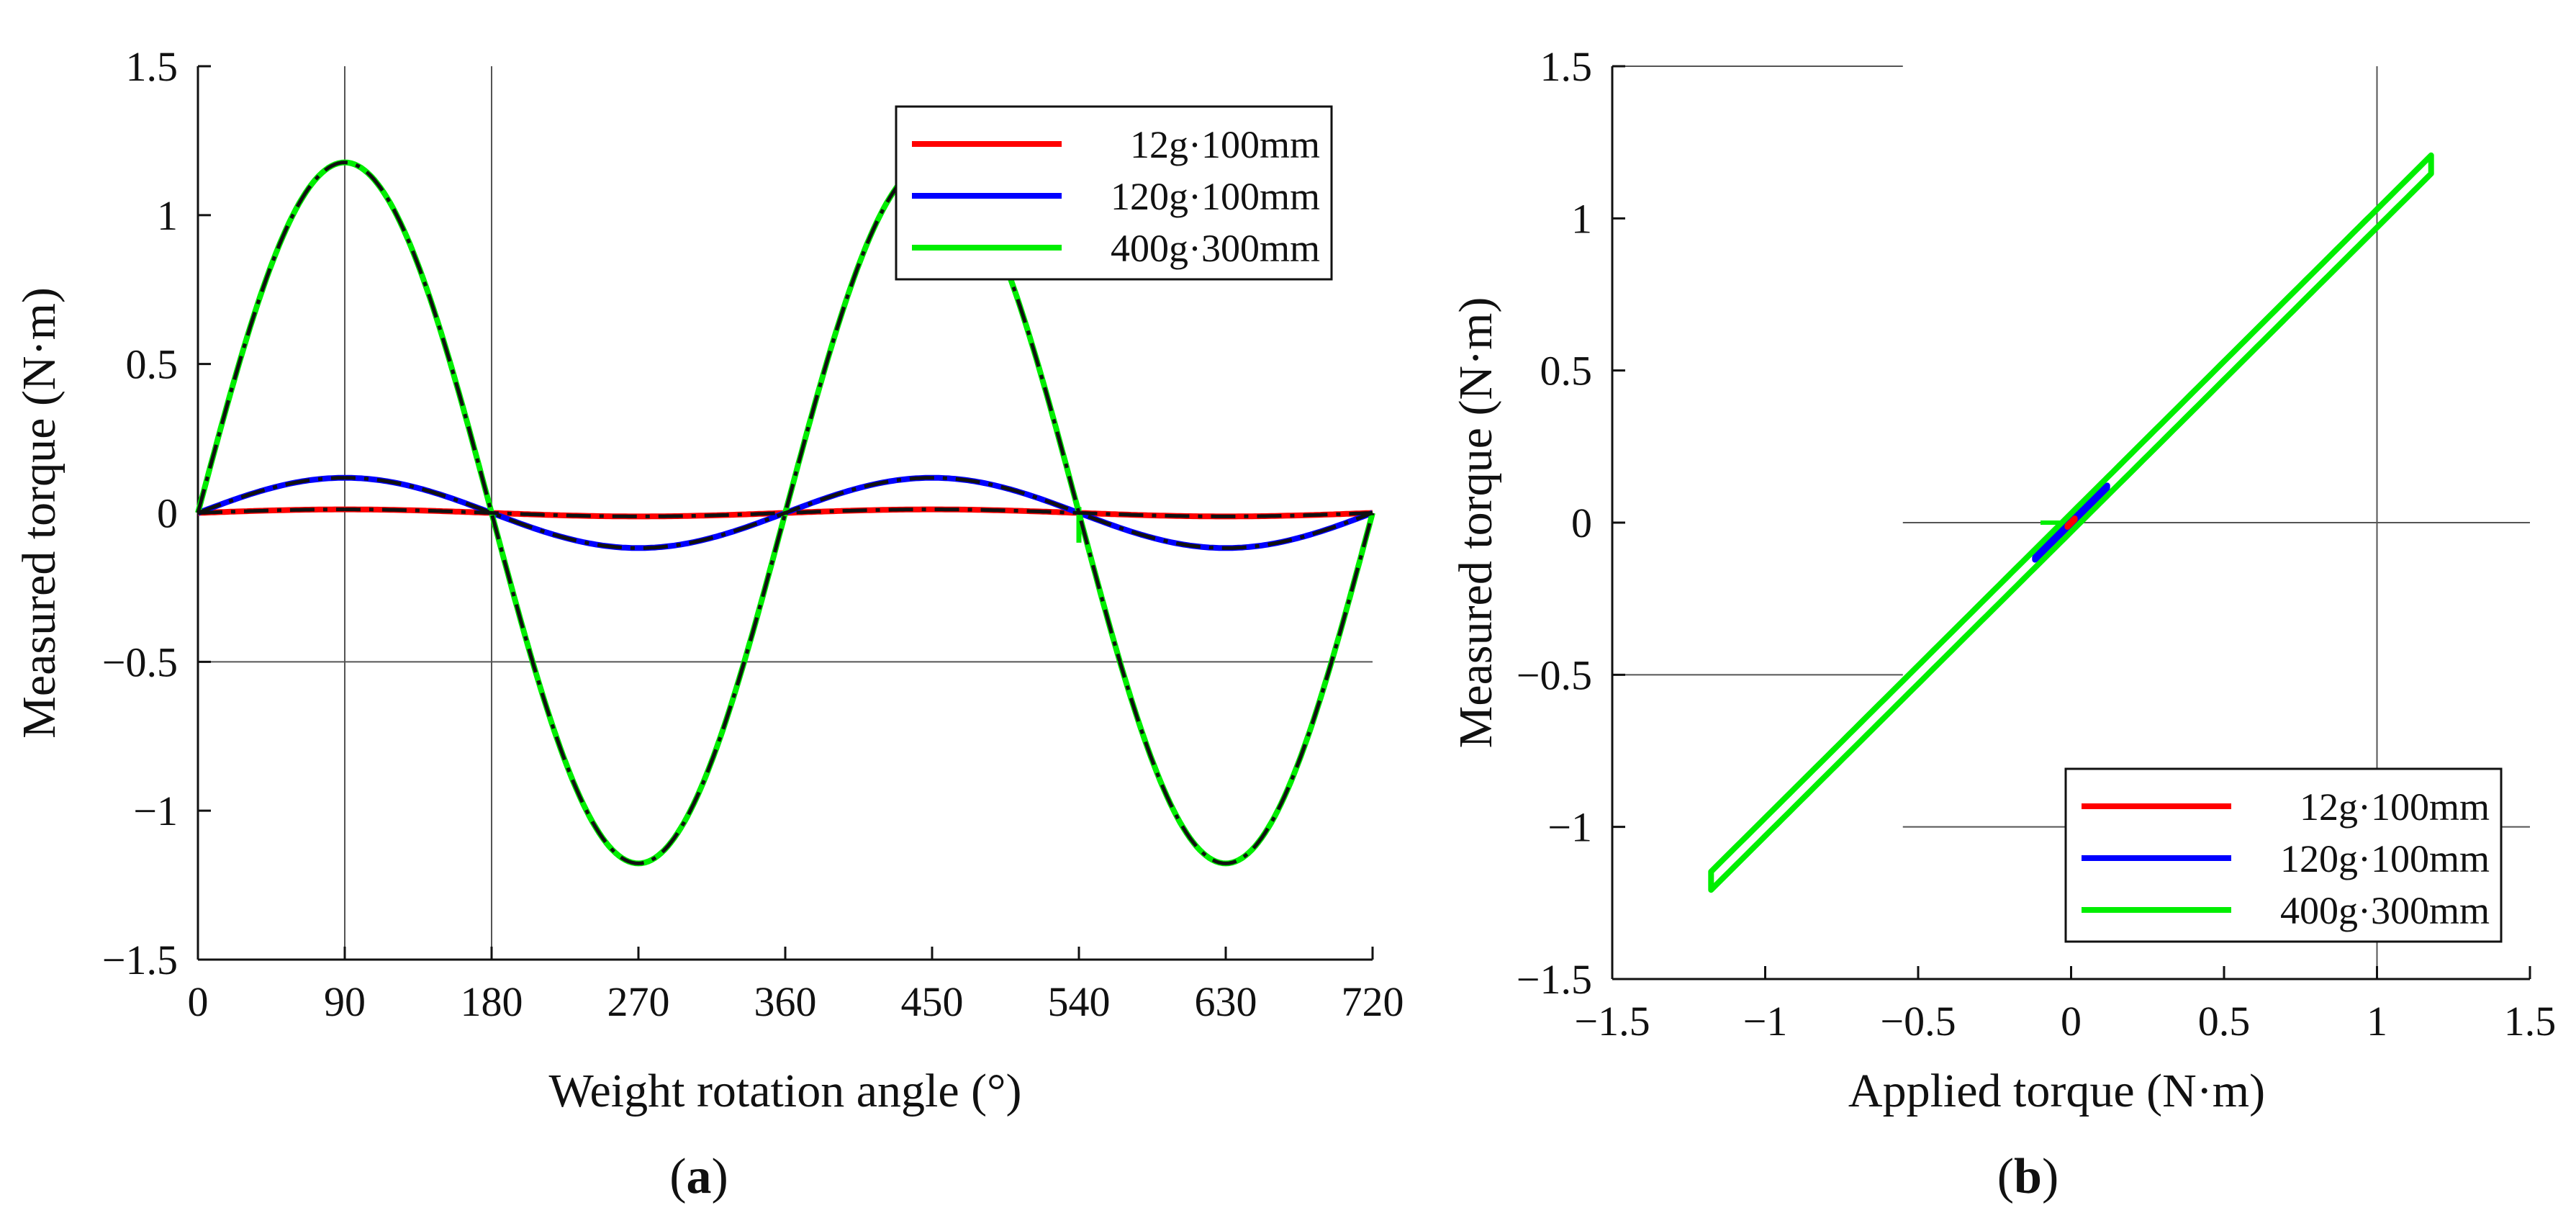 Image resolution: width=2576 pixels, height=1213 pixels. I want to click on x-tick-label: 360, so click(786, 1002).